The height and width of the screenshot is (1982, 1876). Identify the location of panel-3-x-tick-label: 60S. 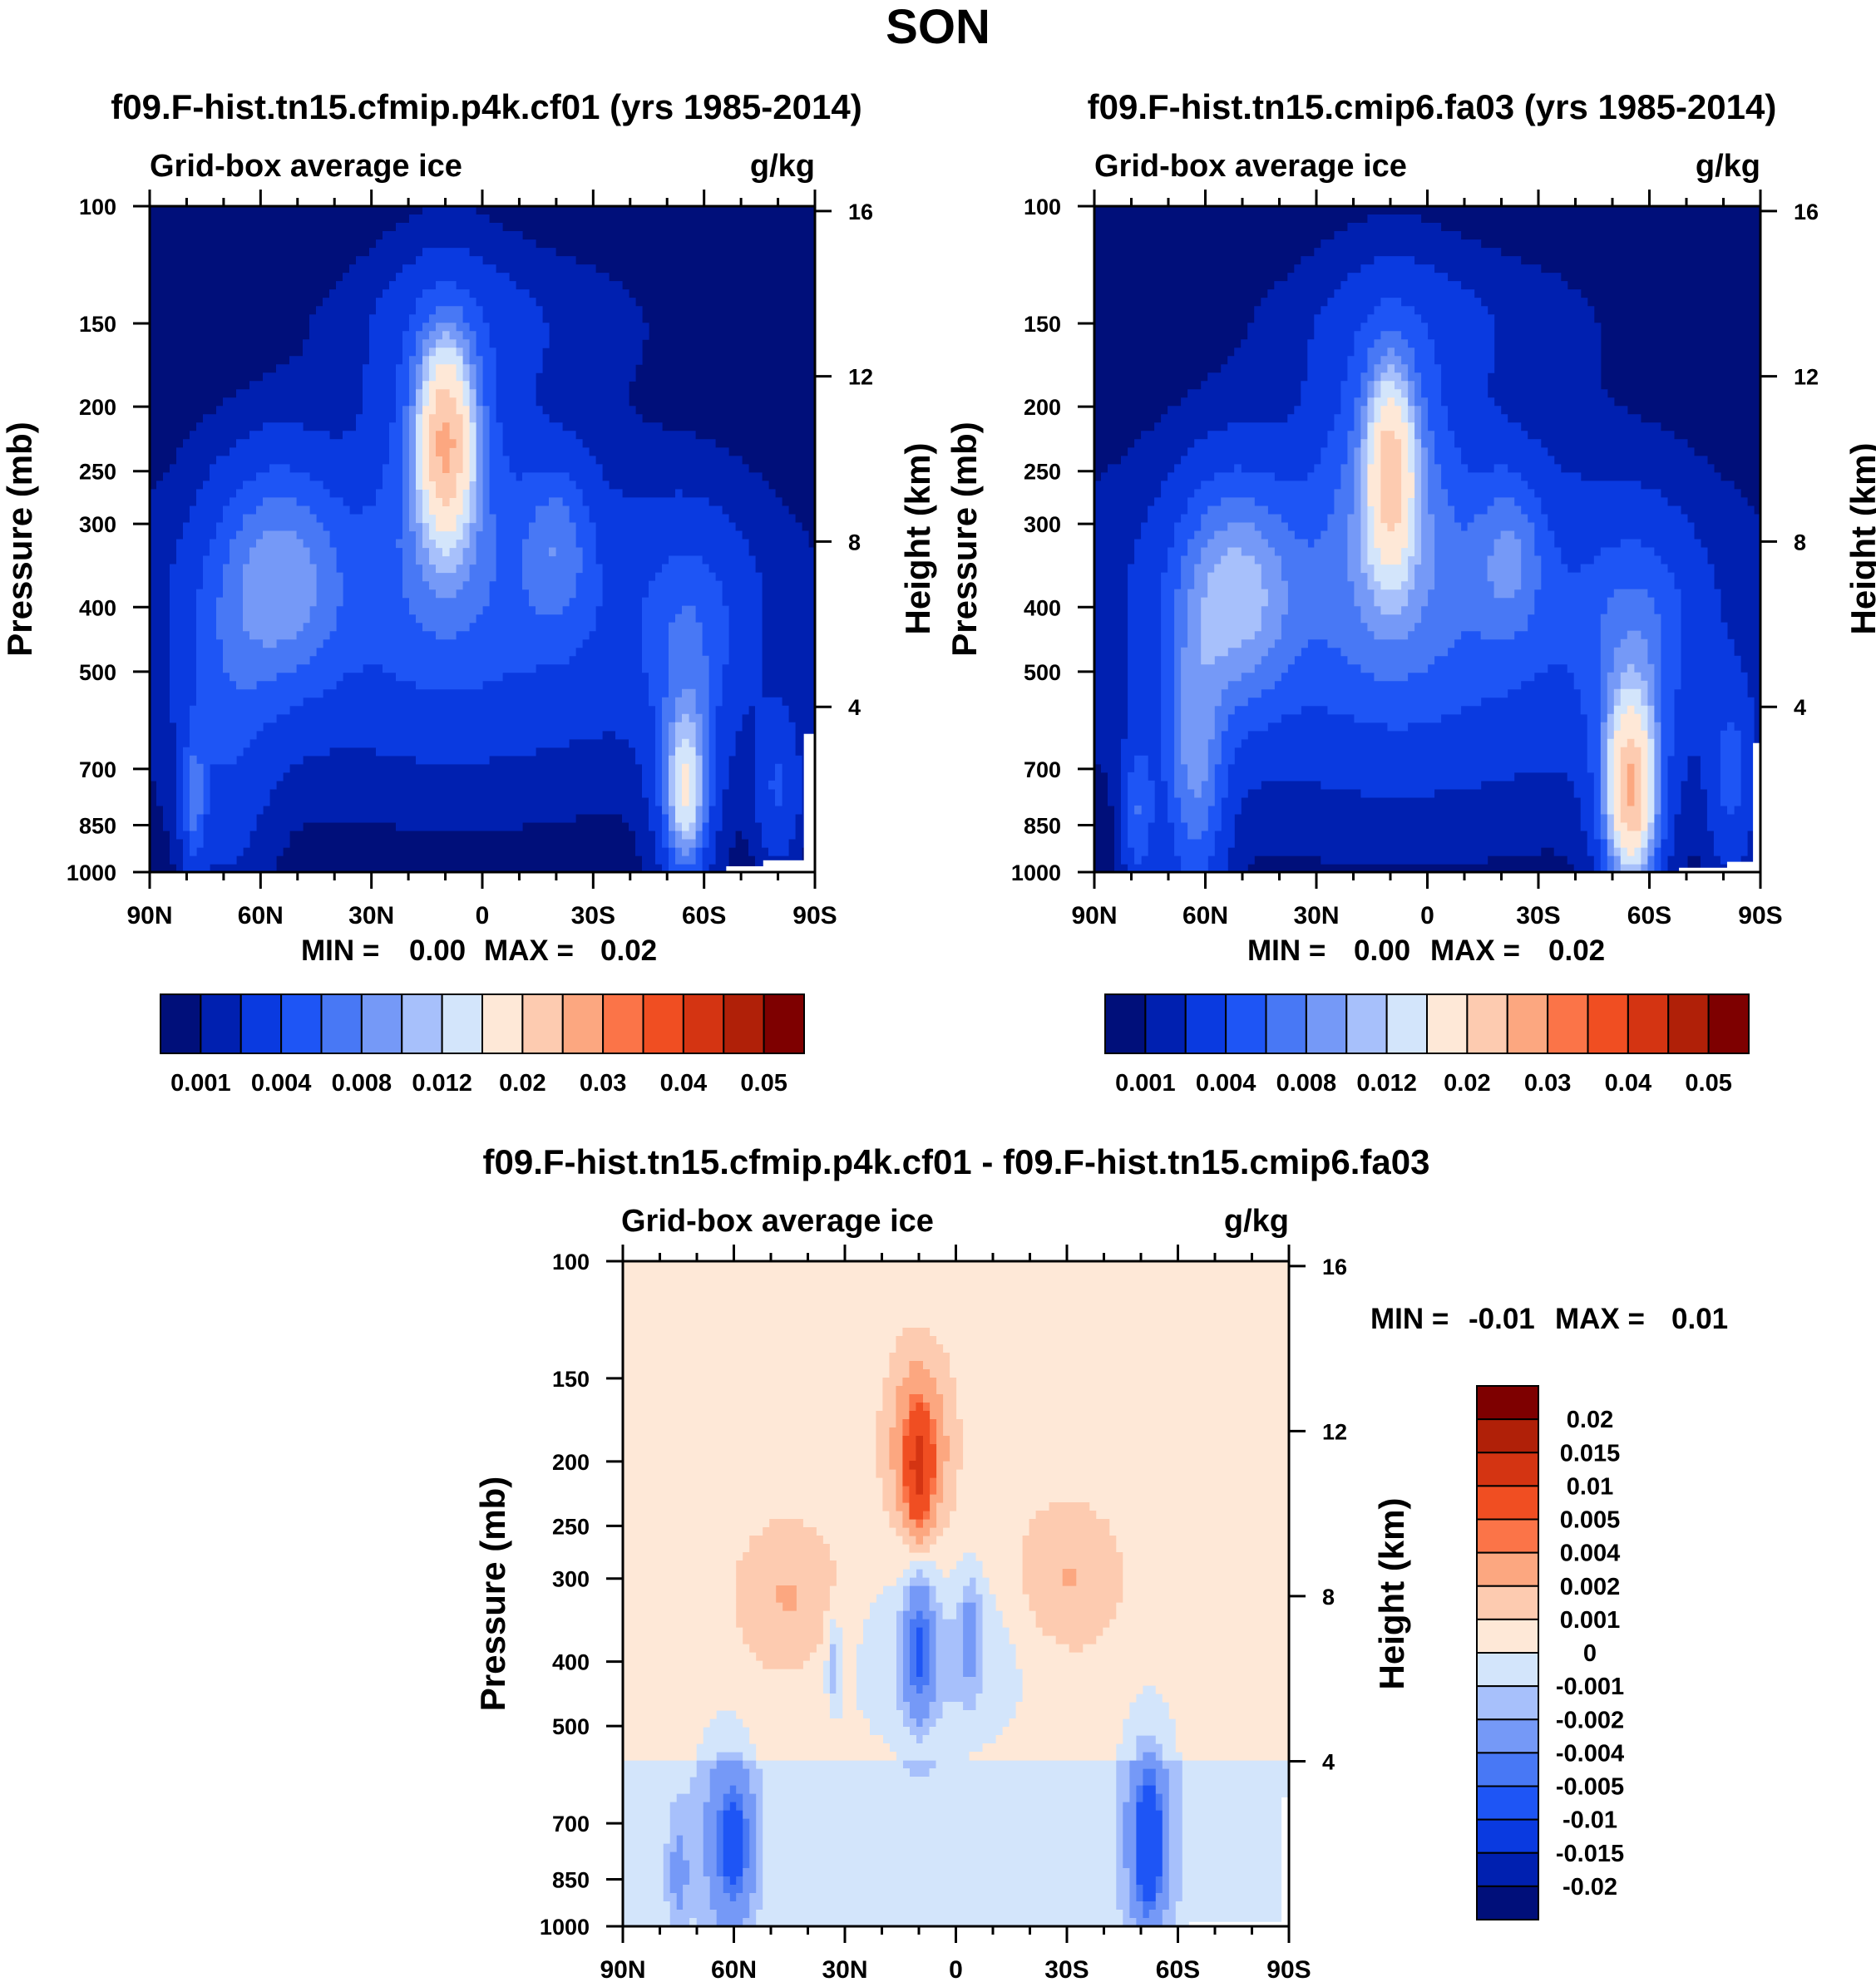
(1178, 1969).